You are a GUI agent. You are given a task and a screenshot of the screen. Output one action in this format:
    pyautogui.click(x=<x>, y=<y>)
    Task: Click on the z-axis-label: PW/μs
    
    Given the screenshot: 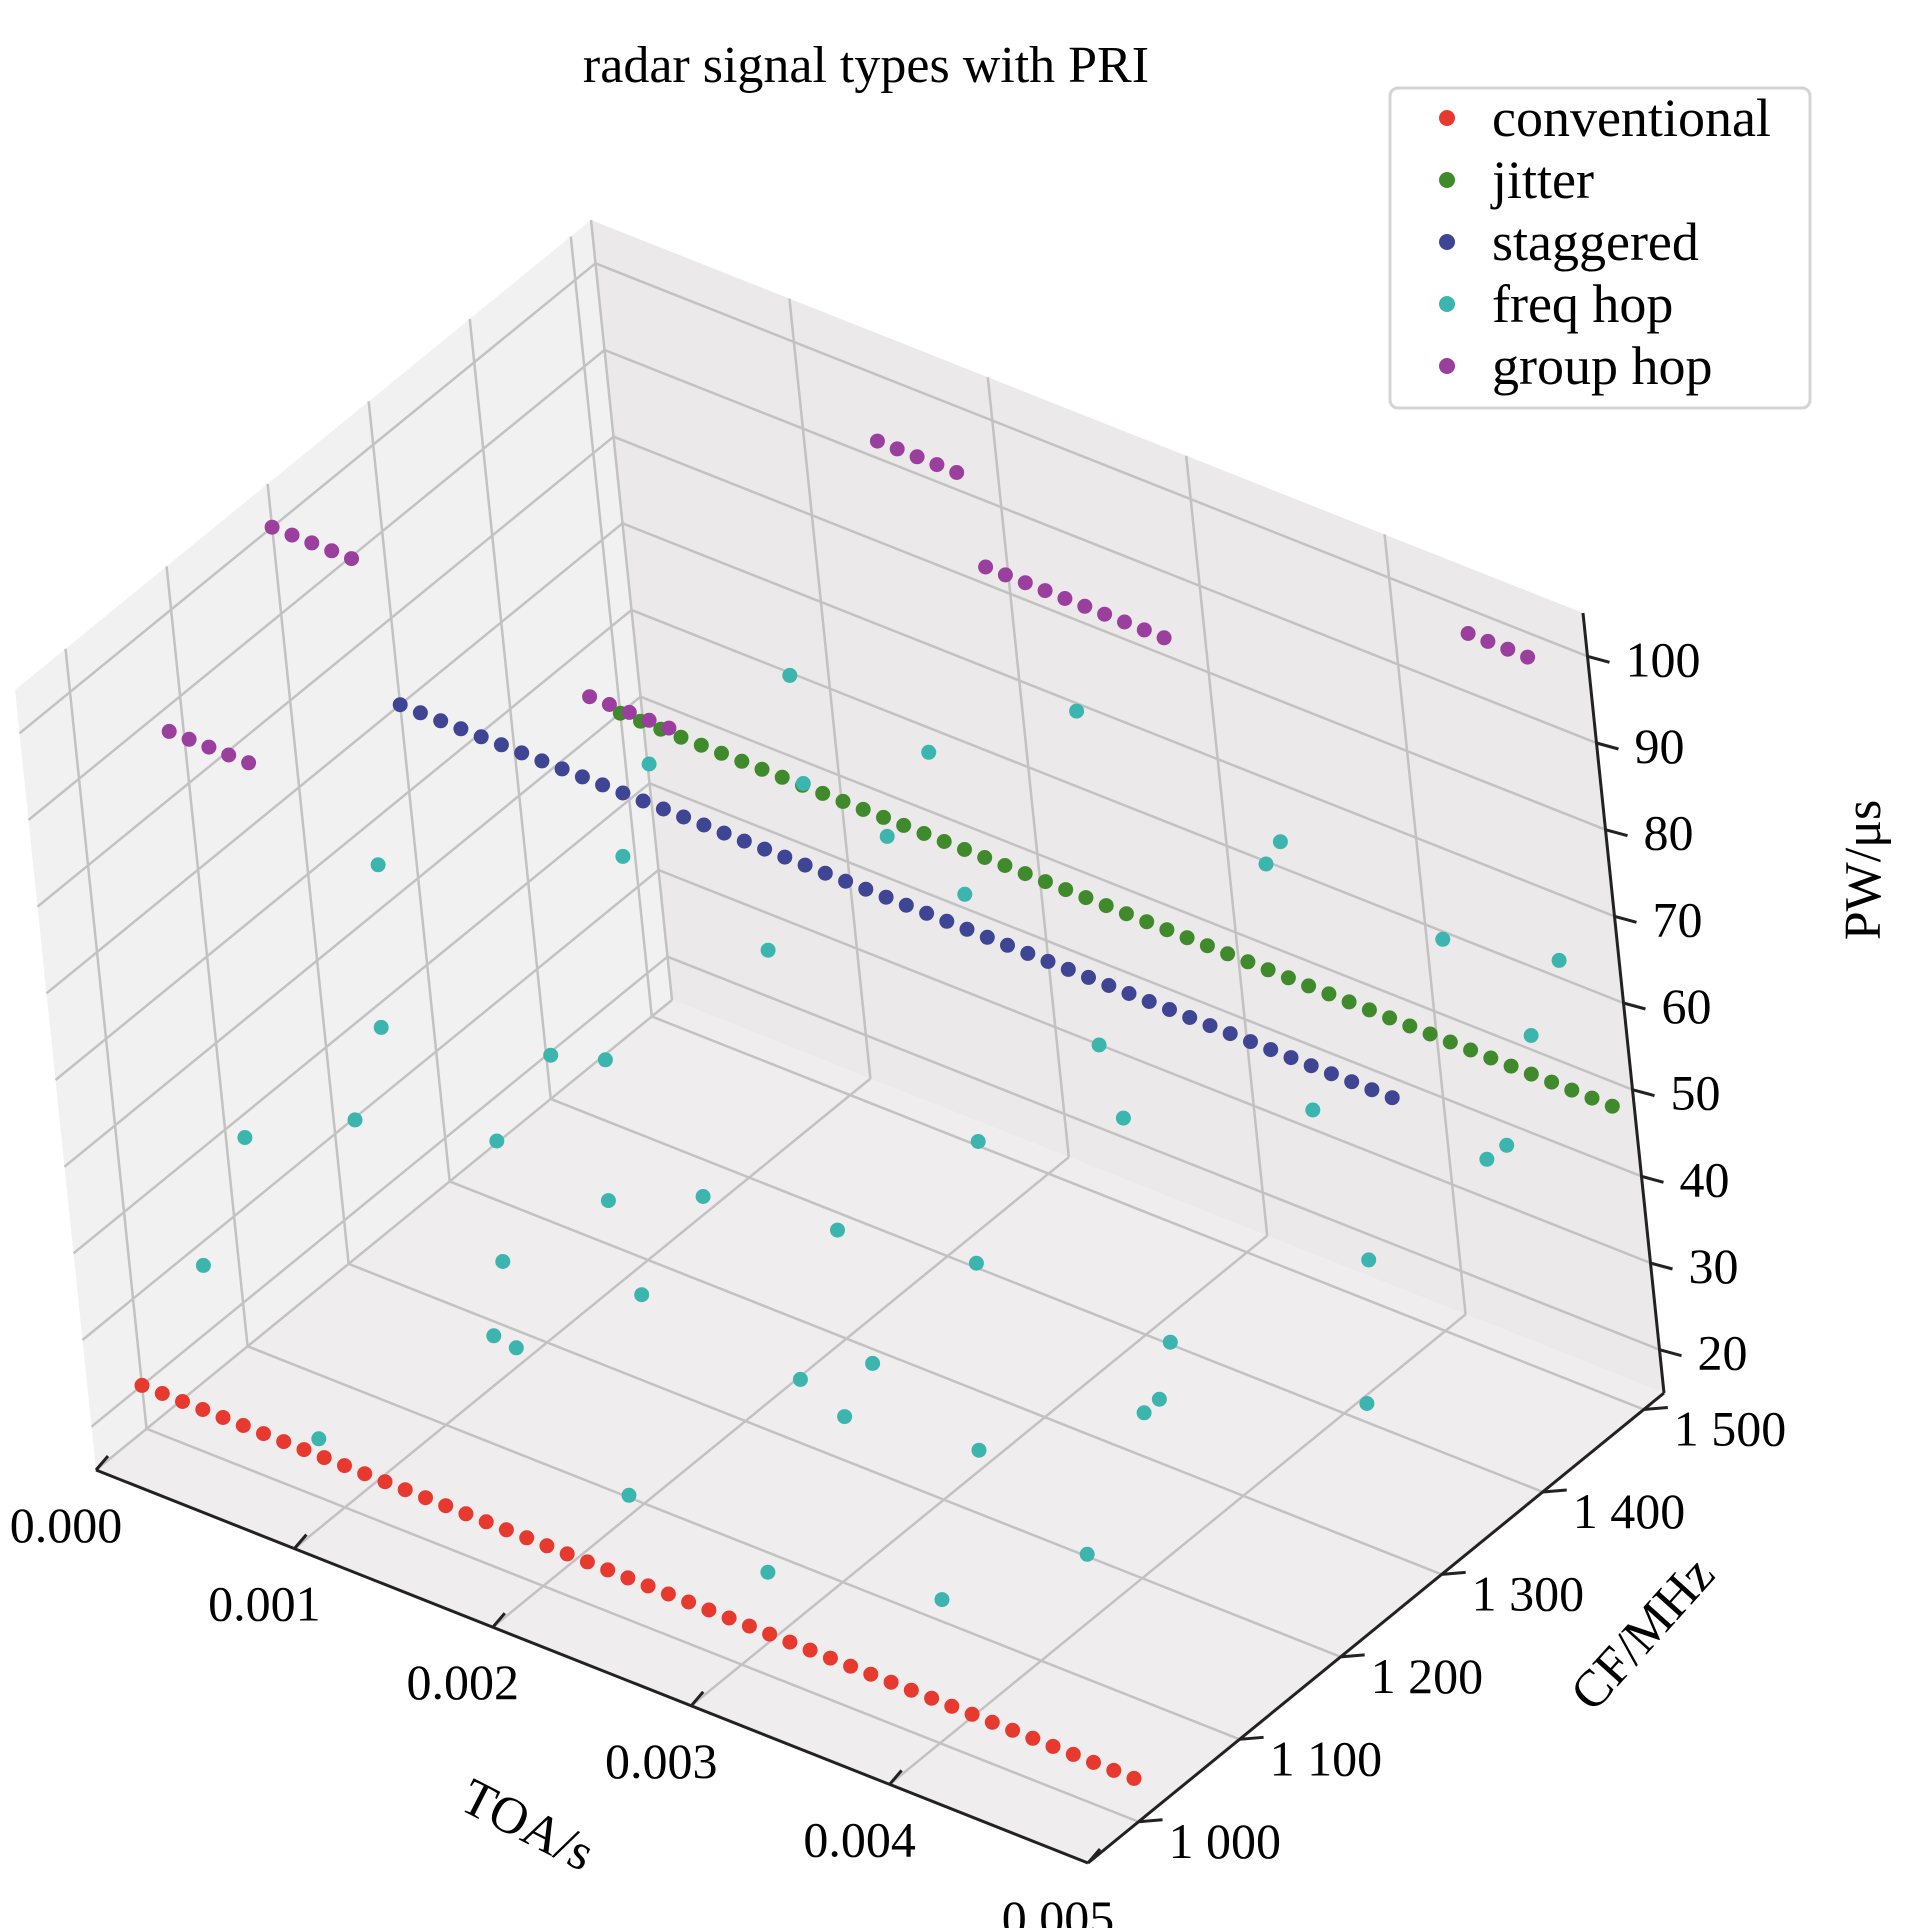 What is the action you would take?
    pyautogui.click(x=1863, y=870)
    